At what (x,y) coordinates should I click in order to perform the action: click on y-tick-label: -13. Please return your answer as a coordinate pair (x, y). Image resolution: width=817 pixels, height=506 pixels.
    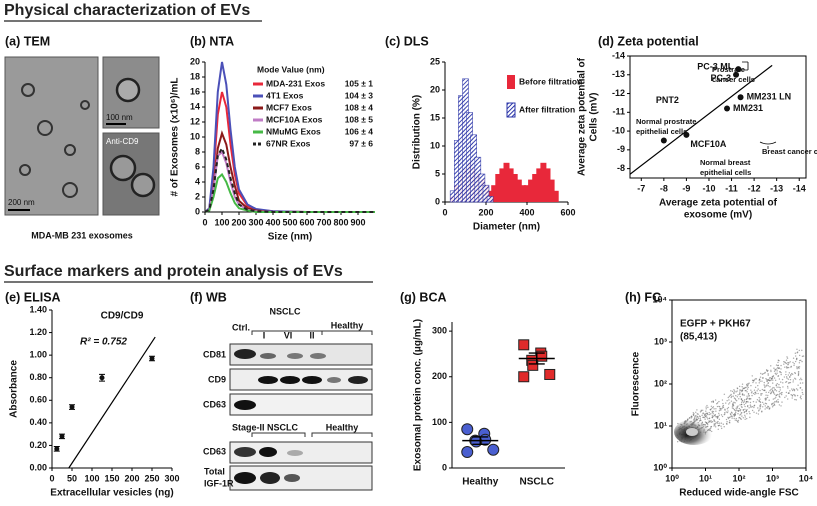
    Looking at the image, I should click on (618, 74).